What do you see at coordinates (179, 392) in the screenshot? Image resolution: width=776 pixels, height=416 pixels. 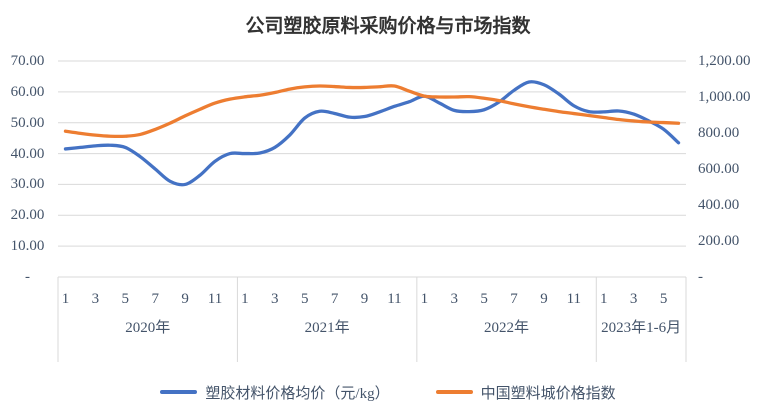 I see `legend-line-swatch-avg-price` at bounding box center [179, 392].